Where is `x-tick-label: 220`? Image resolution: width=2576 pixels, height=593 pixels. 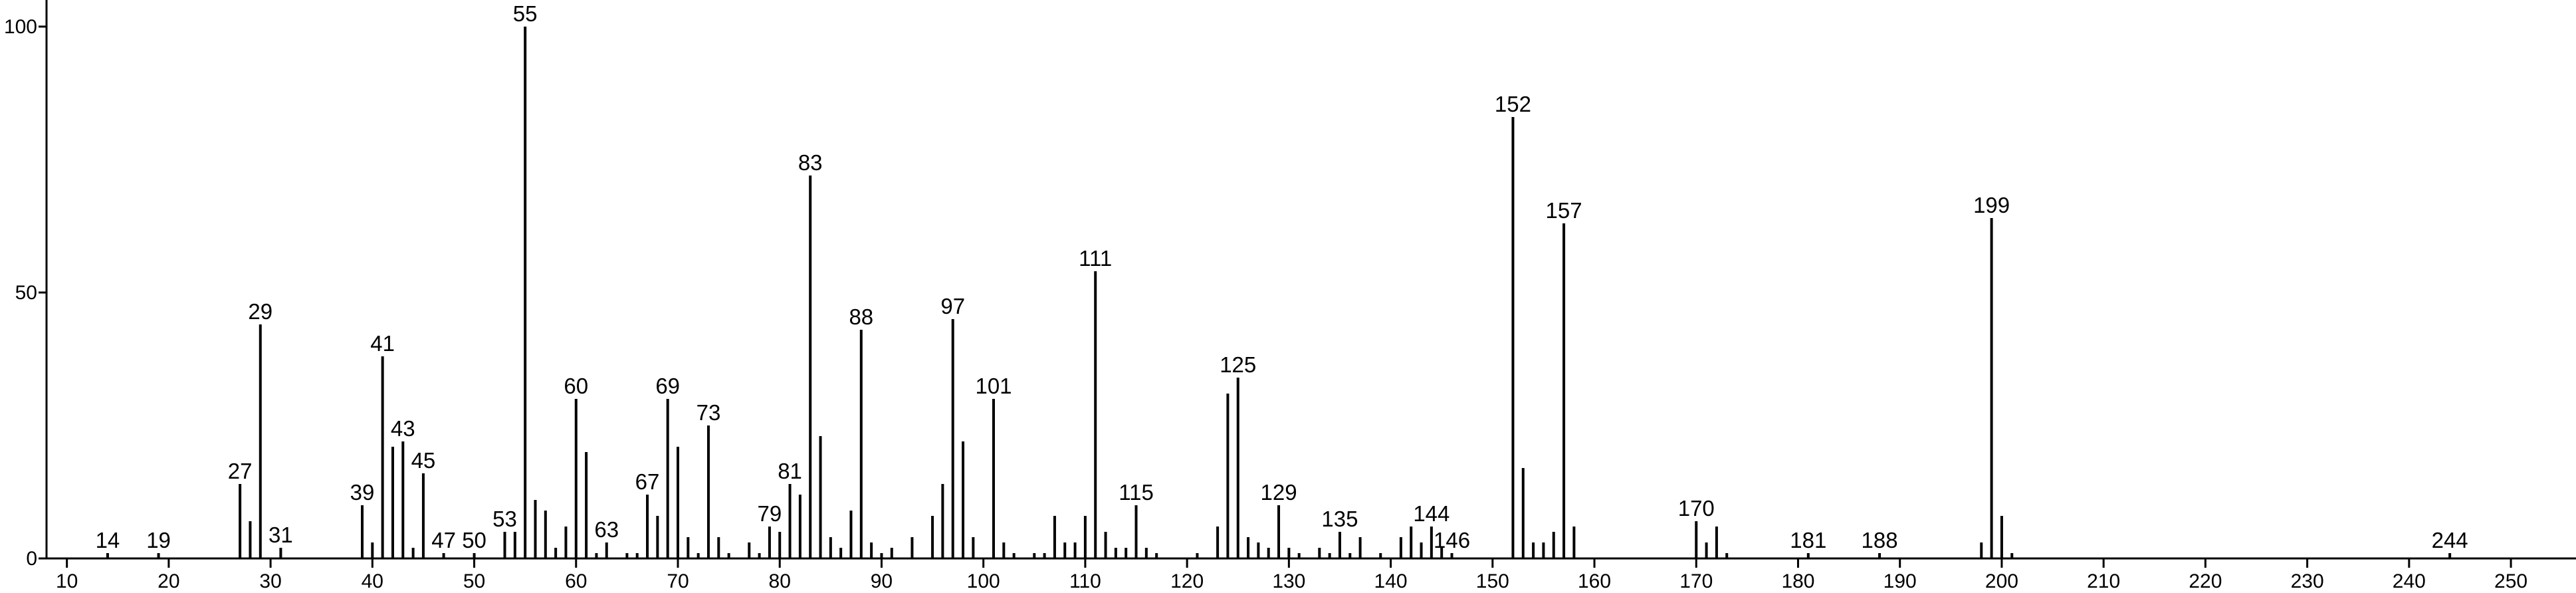 x-tick-label: 220 is located at coordinates (2205, 581).